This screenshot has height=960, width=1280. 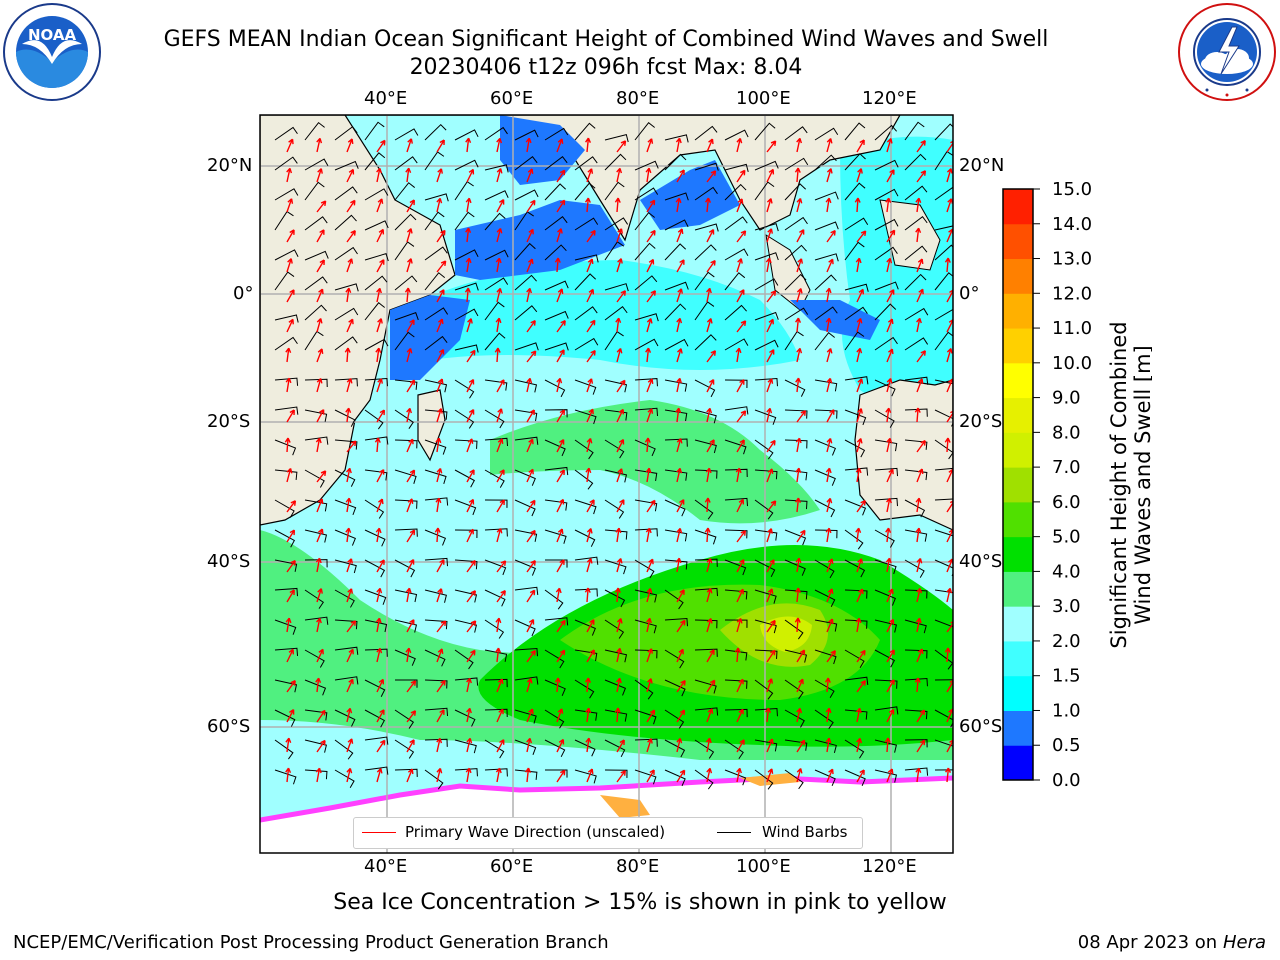 I want to click on colorbar-frame, so click(x=1018, y=484).